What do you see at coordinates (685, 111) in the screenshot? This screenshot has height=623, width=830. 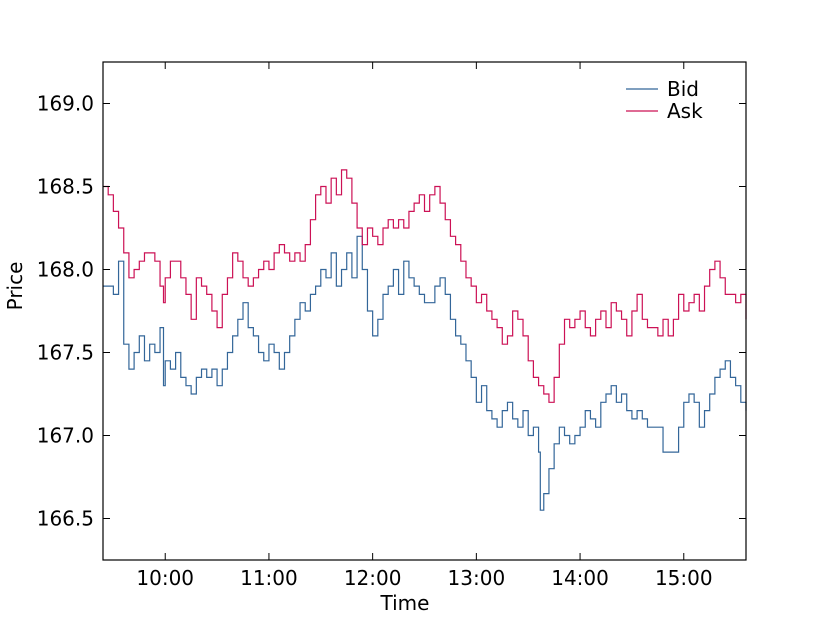 I see `legend-label-ask: Ask` at bounding box center [685, 111].